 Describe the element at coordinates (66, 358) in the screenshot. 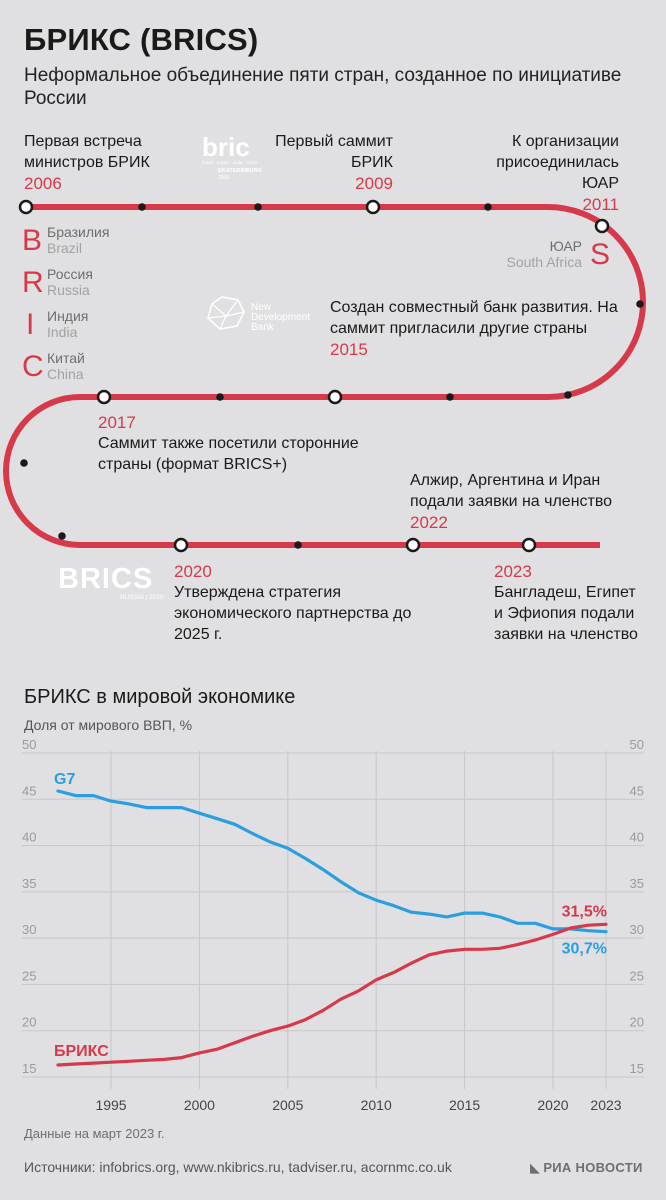

I see `country-ru: Китай` at that location.